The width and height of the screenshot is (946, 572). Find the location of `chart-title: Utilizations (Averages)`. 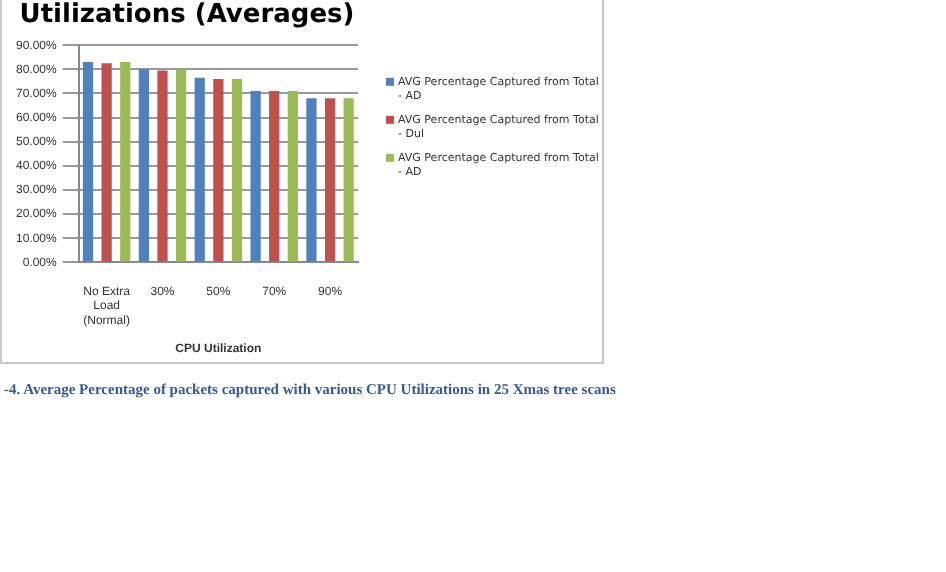

chart-title: Utilizations (Averages) is located at coordinates (187, 15).